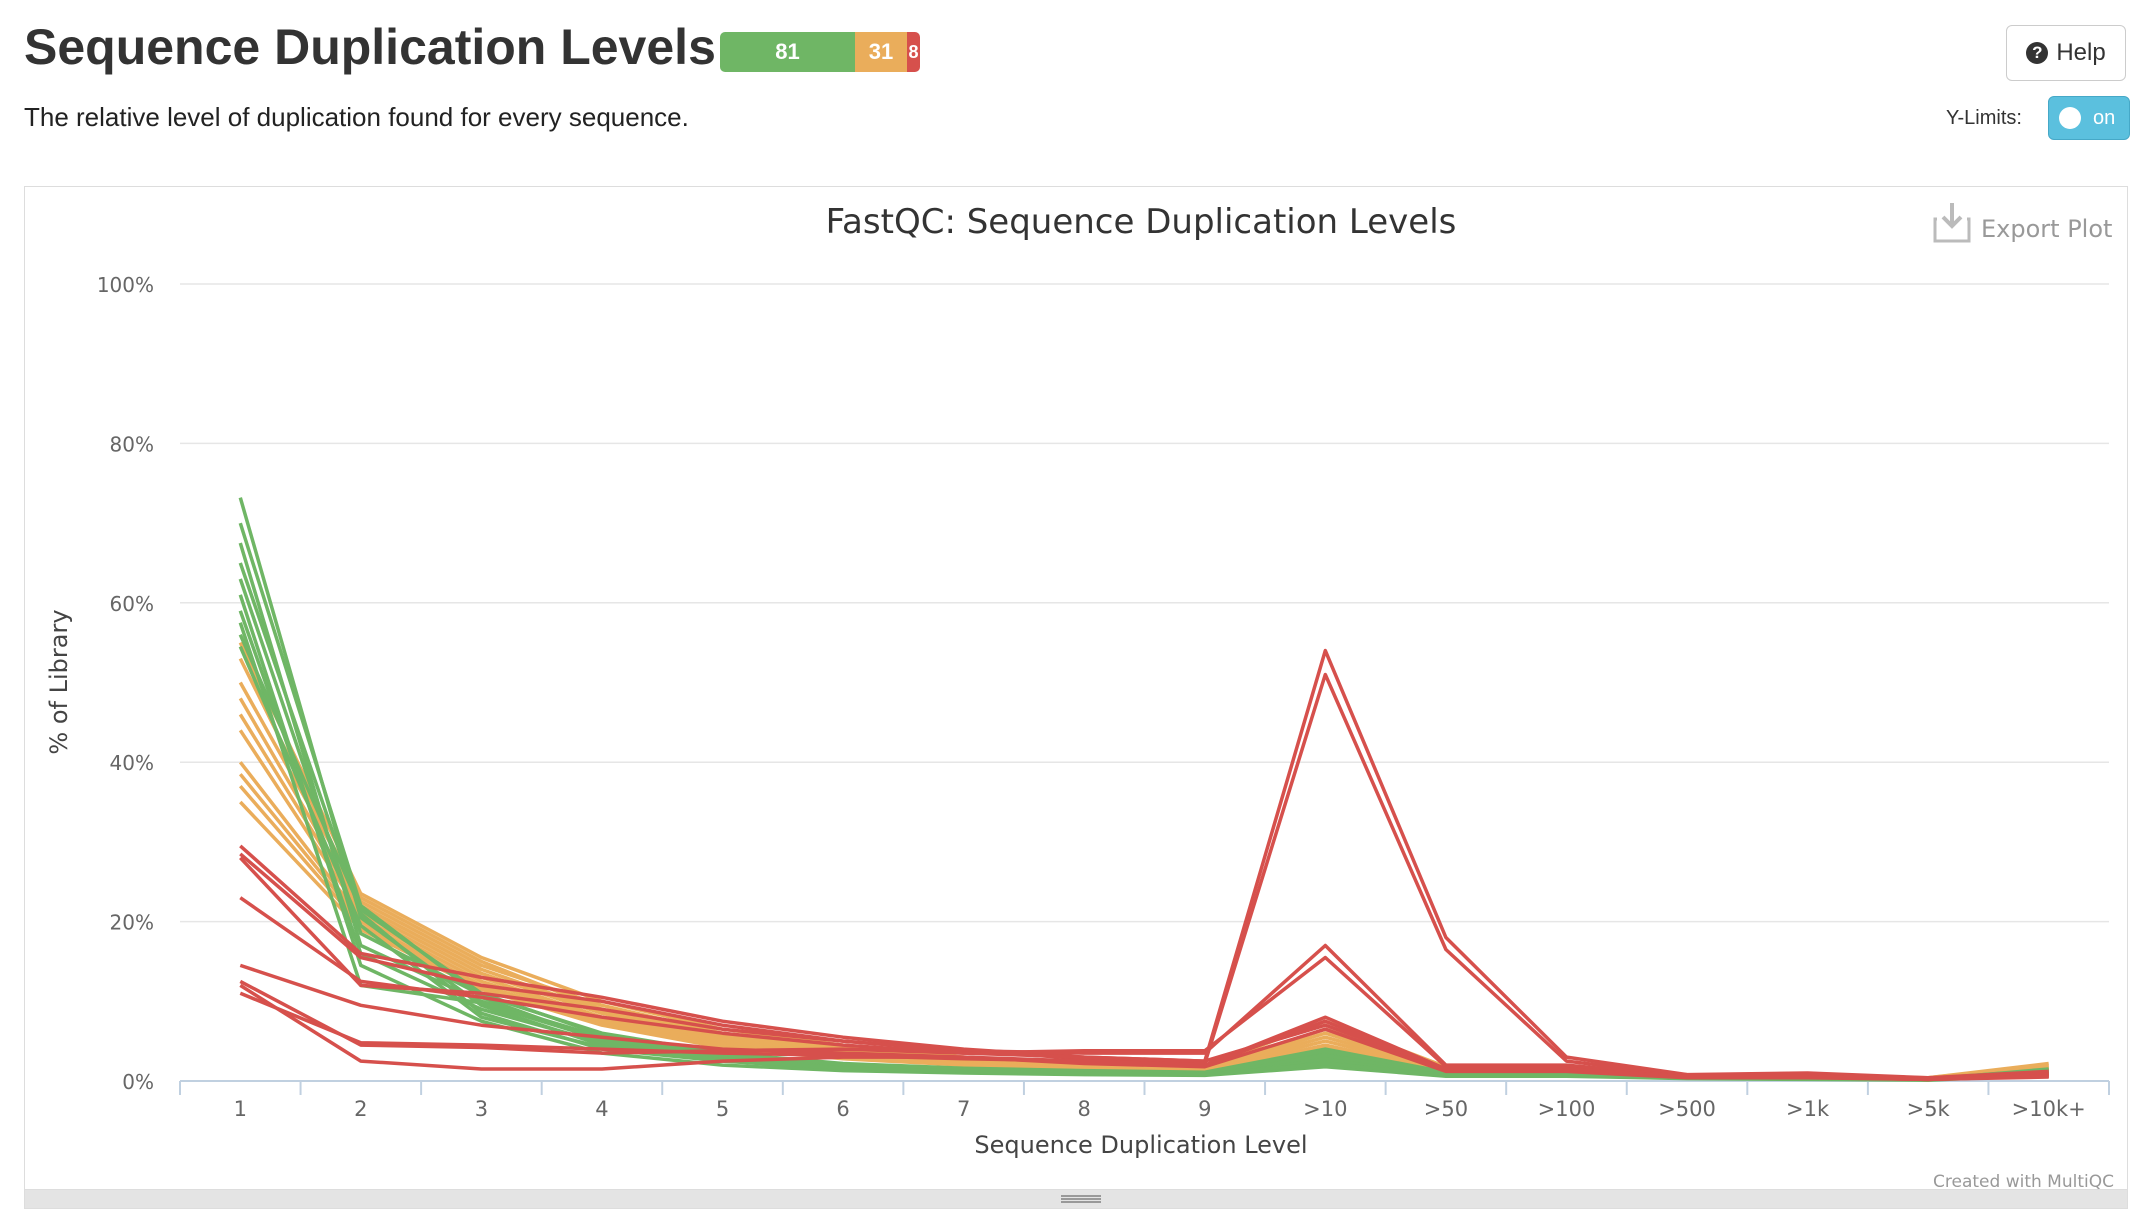 Image resolution: width=2148 pixels, height=1232 pixels. I want to click on grip-icon, so click(1081, 1199).